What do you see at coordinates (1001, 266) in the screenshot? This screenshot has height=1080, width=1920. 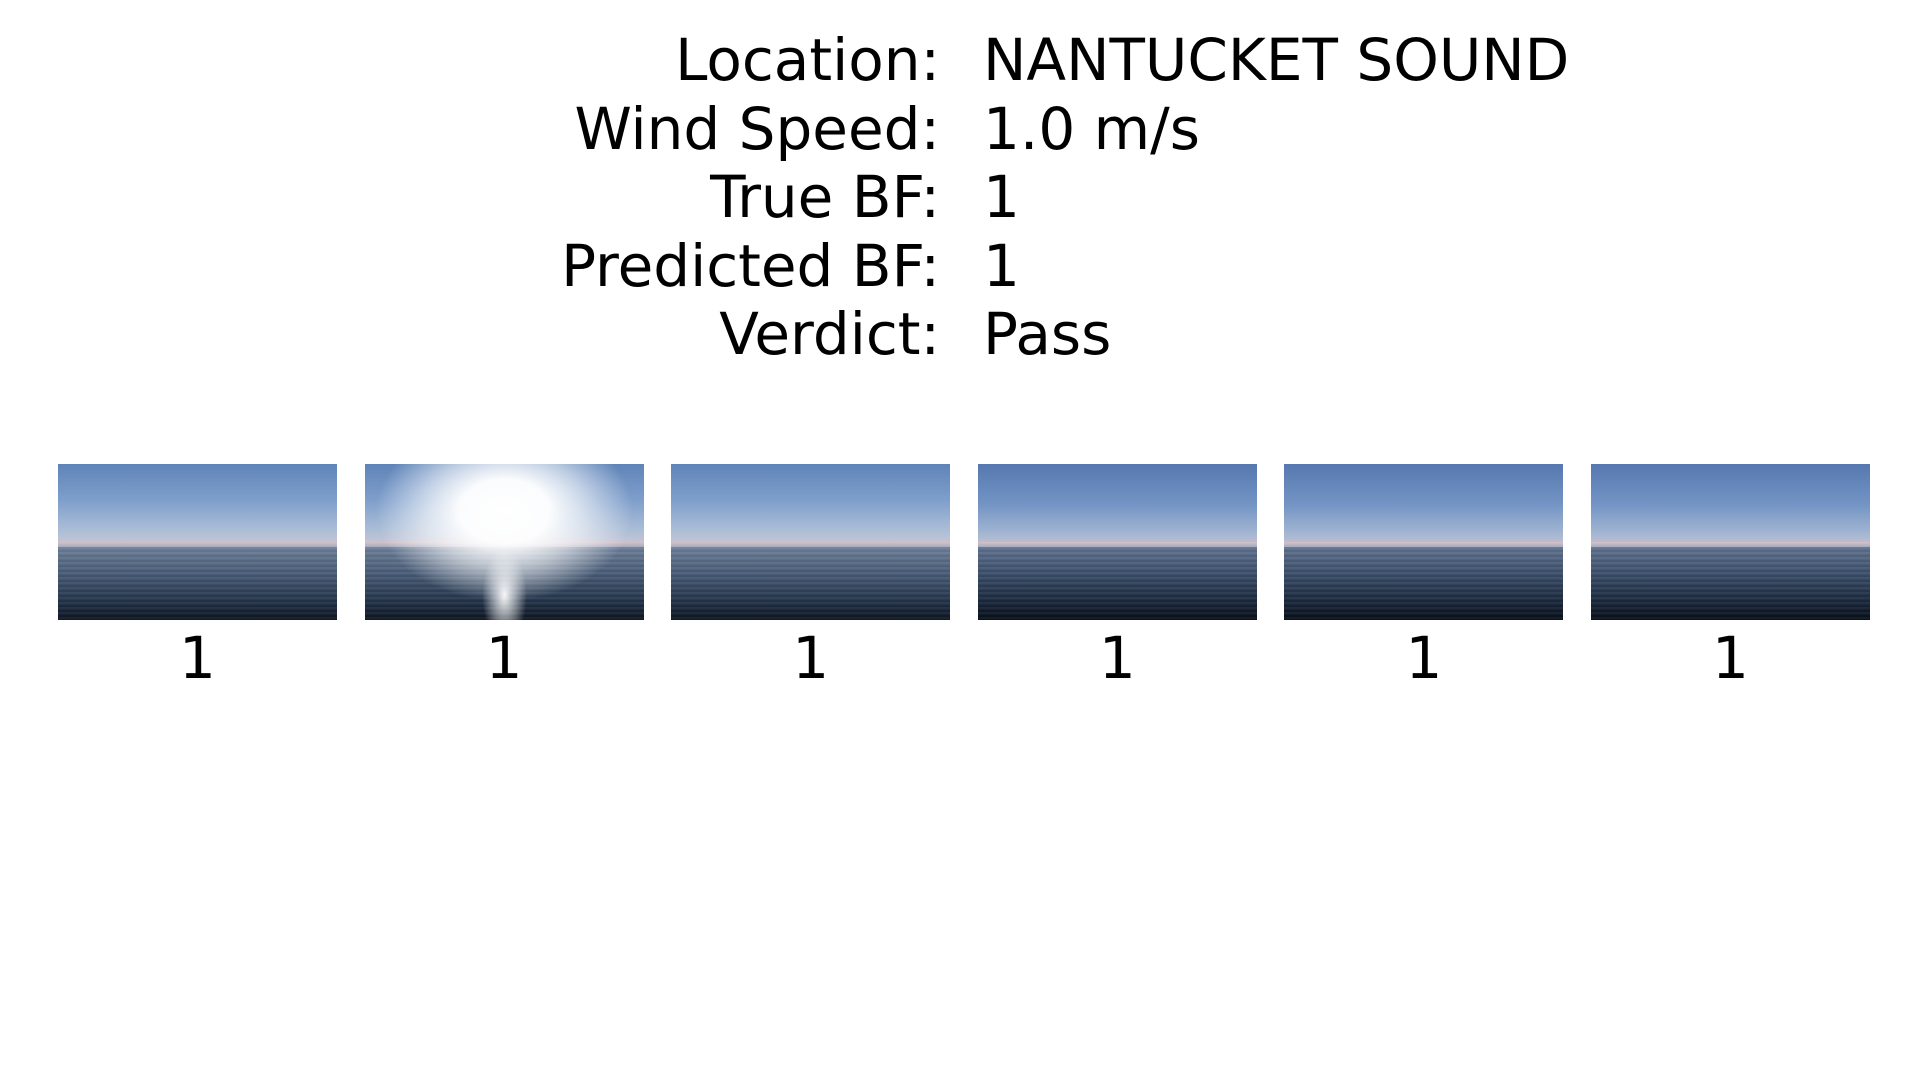 I see `predicted-bf-value: 1` at bounding box center [1001, 266].